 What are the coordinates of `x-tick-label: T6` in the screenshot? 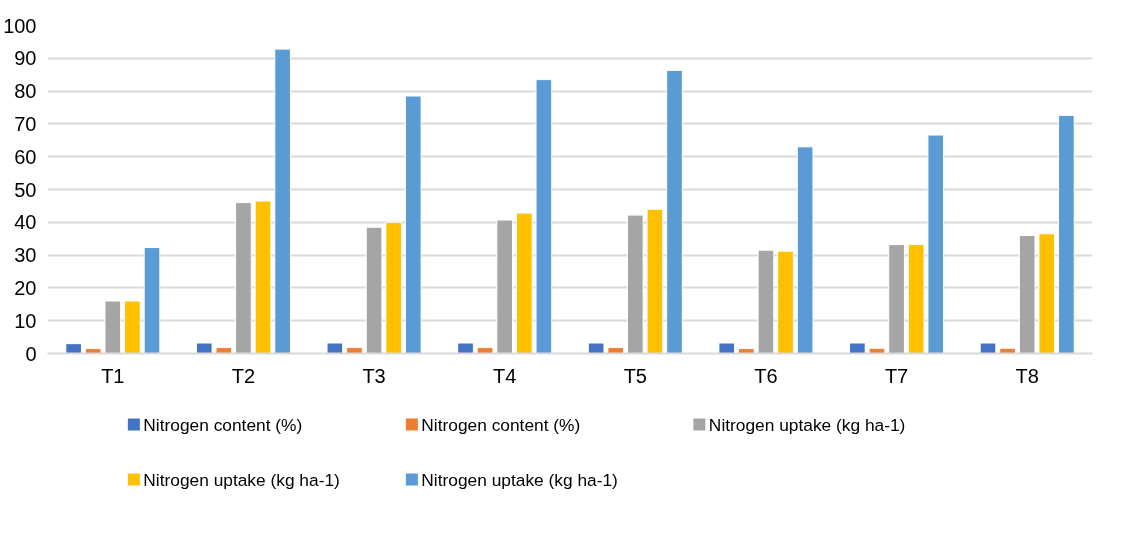 It's located at (766, 375).